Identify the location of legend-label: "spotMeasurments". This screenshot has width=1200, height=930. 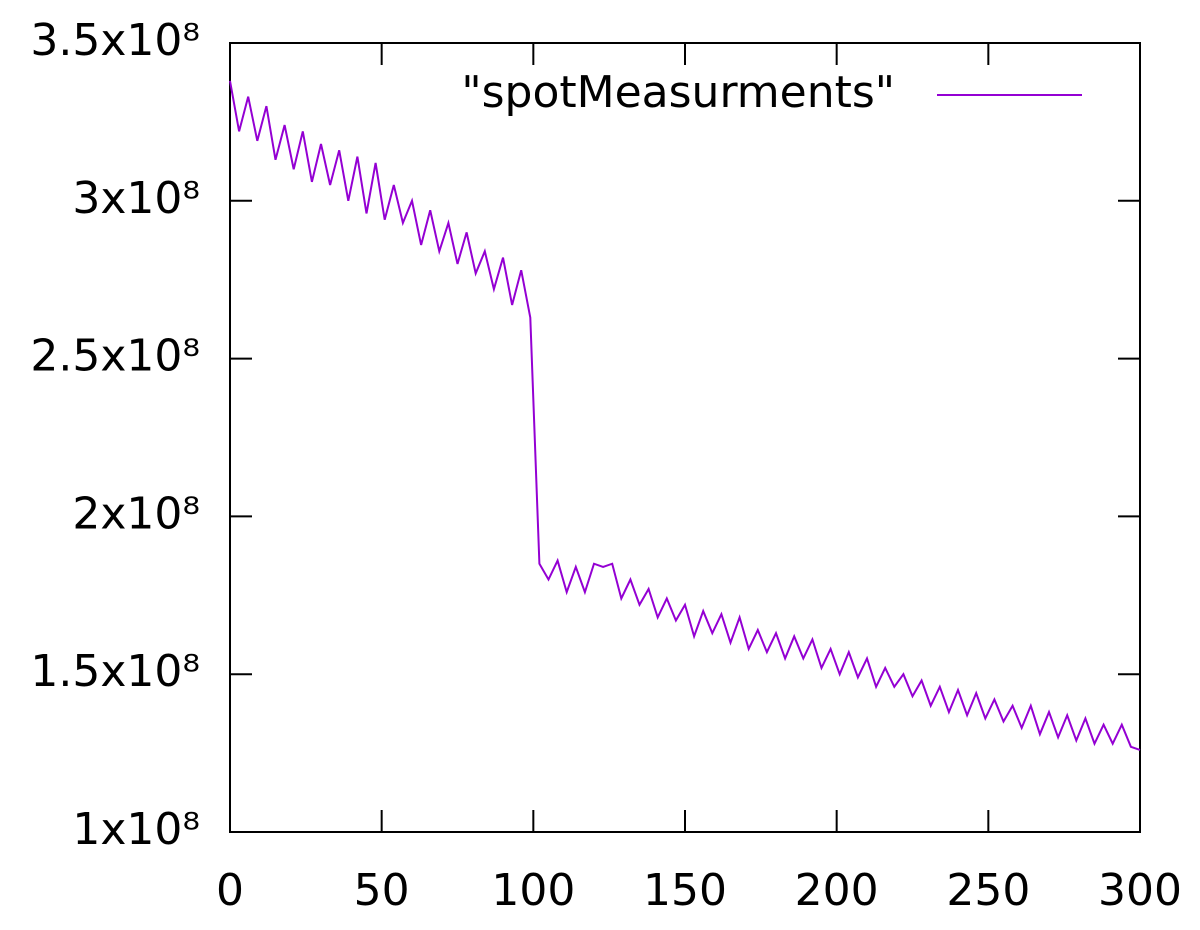
(678, 92).